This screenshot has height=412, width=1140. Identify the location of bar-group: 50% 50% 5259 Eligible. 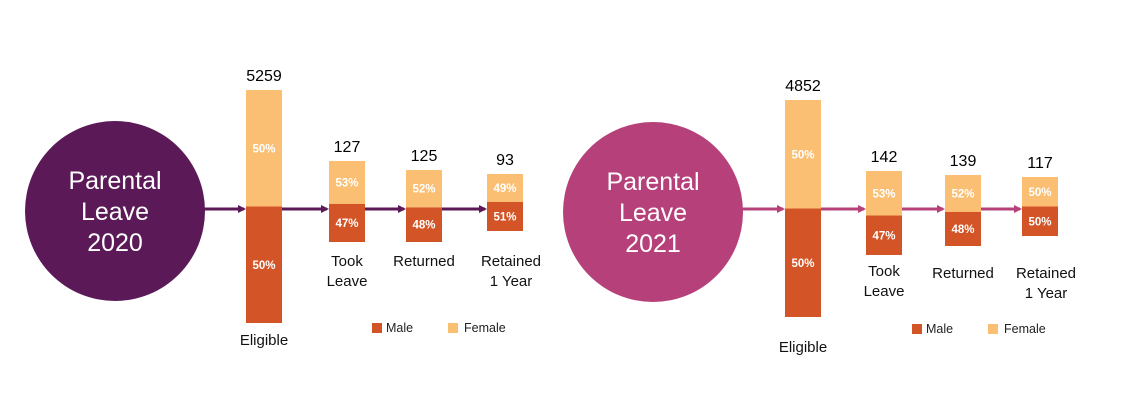
(264, 208).